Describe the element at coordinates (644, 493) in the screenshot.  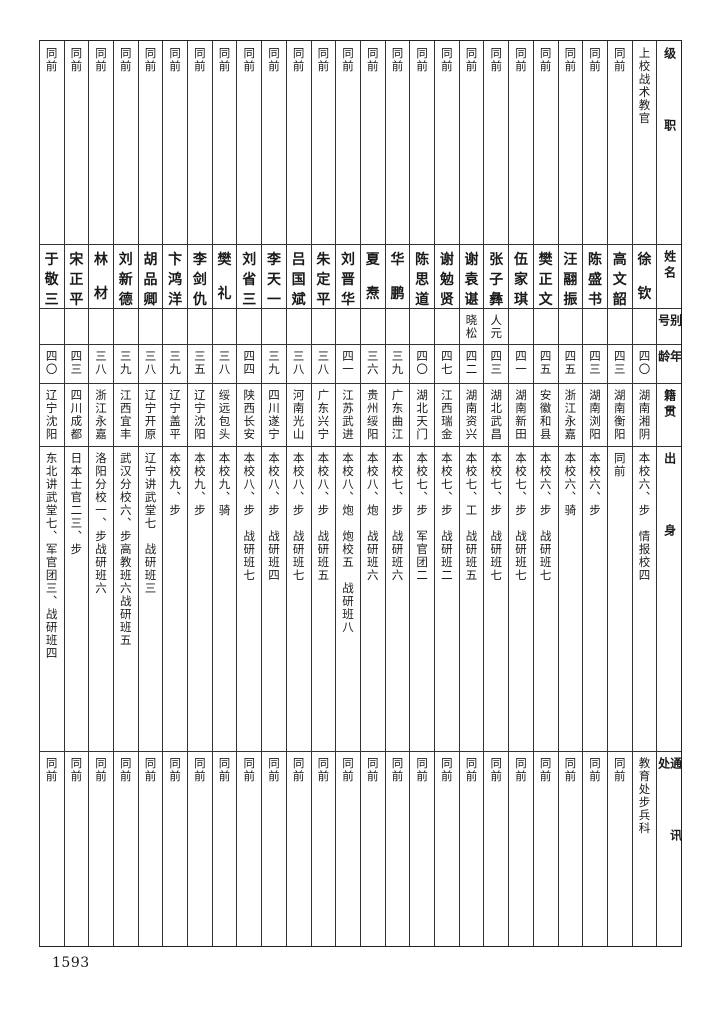
I see `table-row: 上校战术教官徐钦四〇 湖南湘阴 本校六、步 情报校四 教育处步兵科` at that location.